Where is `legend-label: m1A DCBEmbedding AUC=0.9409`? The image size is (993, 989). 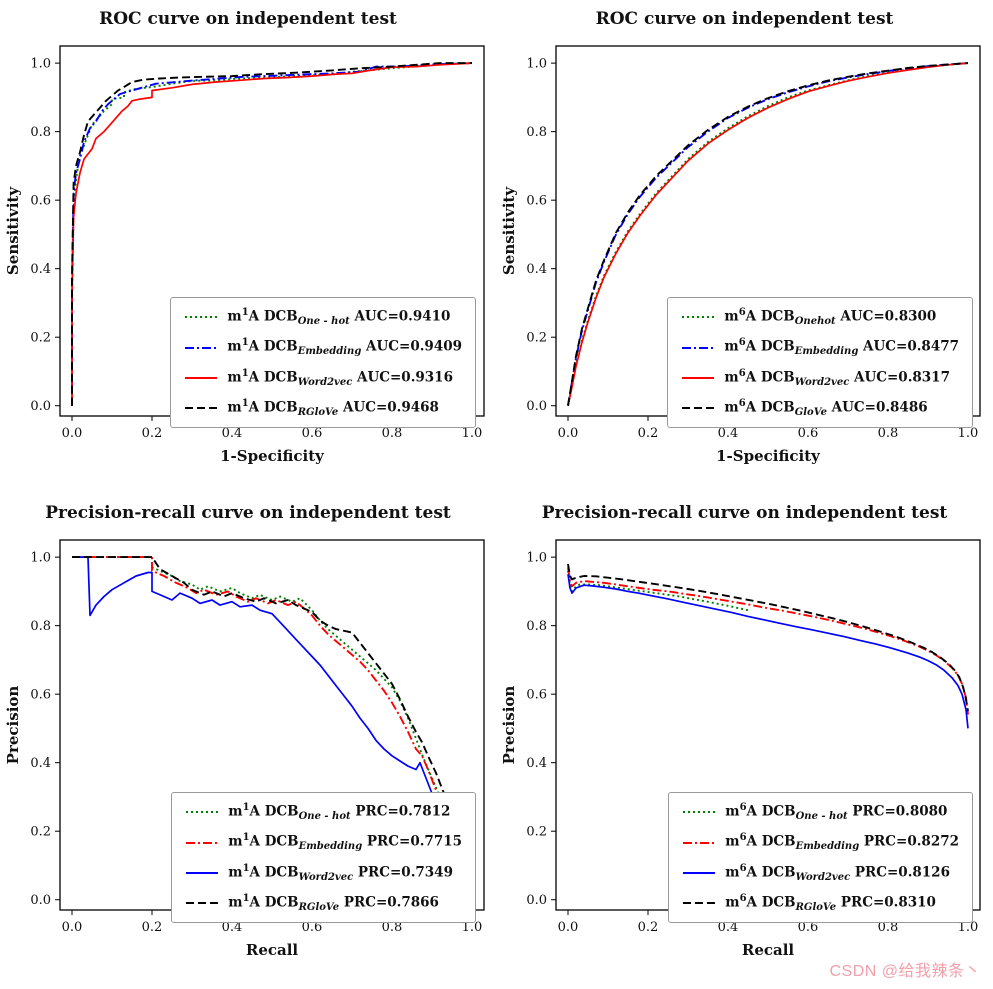 legend-label: m1A DCBEmbedding AUC=0.9409 is located at coordinates (344, 347).